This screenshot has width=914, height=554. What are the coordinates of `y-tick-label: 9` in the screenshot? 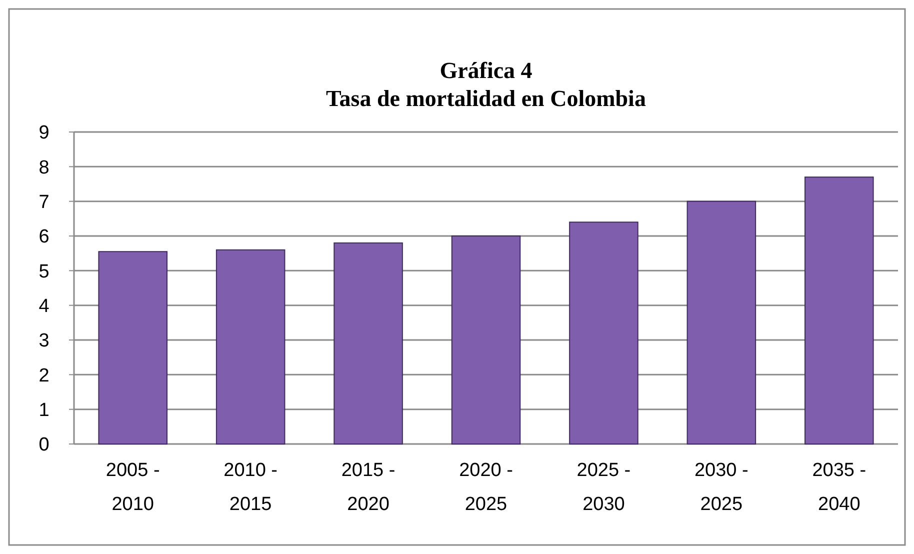 It's located at (44, 133).